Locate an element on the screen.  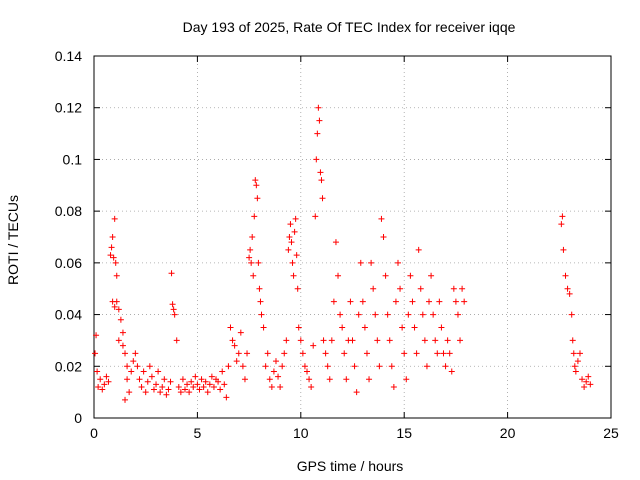
y-tick-label: 0.12 is located at coordinates (68, 108).